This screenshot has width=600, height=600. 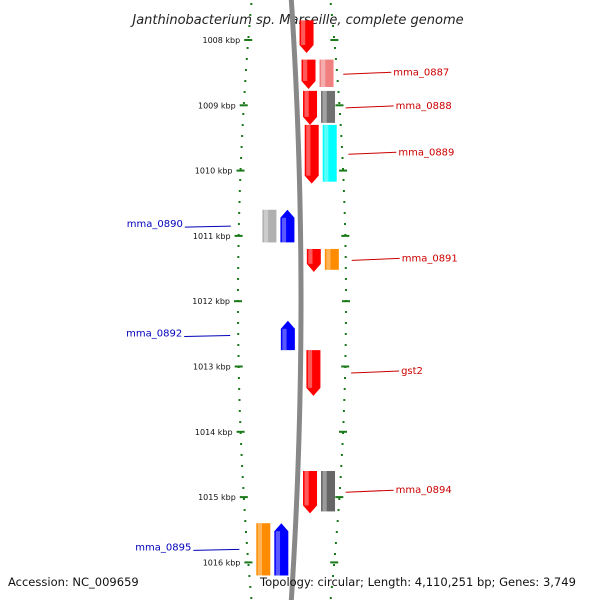 What do you see at coordinates (424, 106) in the screenshot?
I see `gene-label-mma_0888: mma_0888` at bounding box center [424, 106].